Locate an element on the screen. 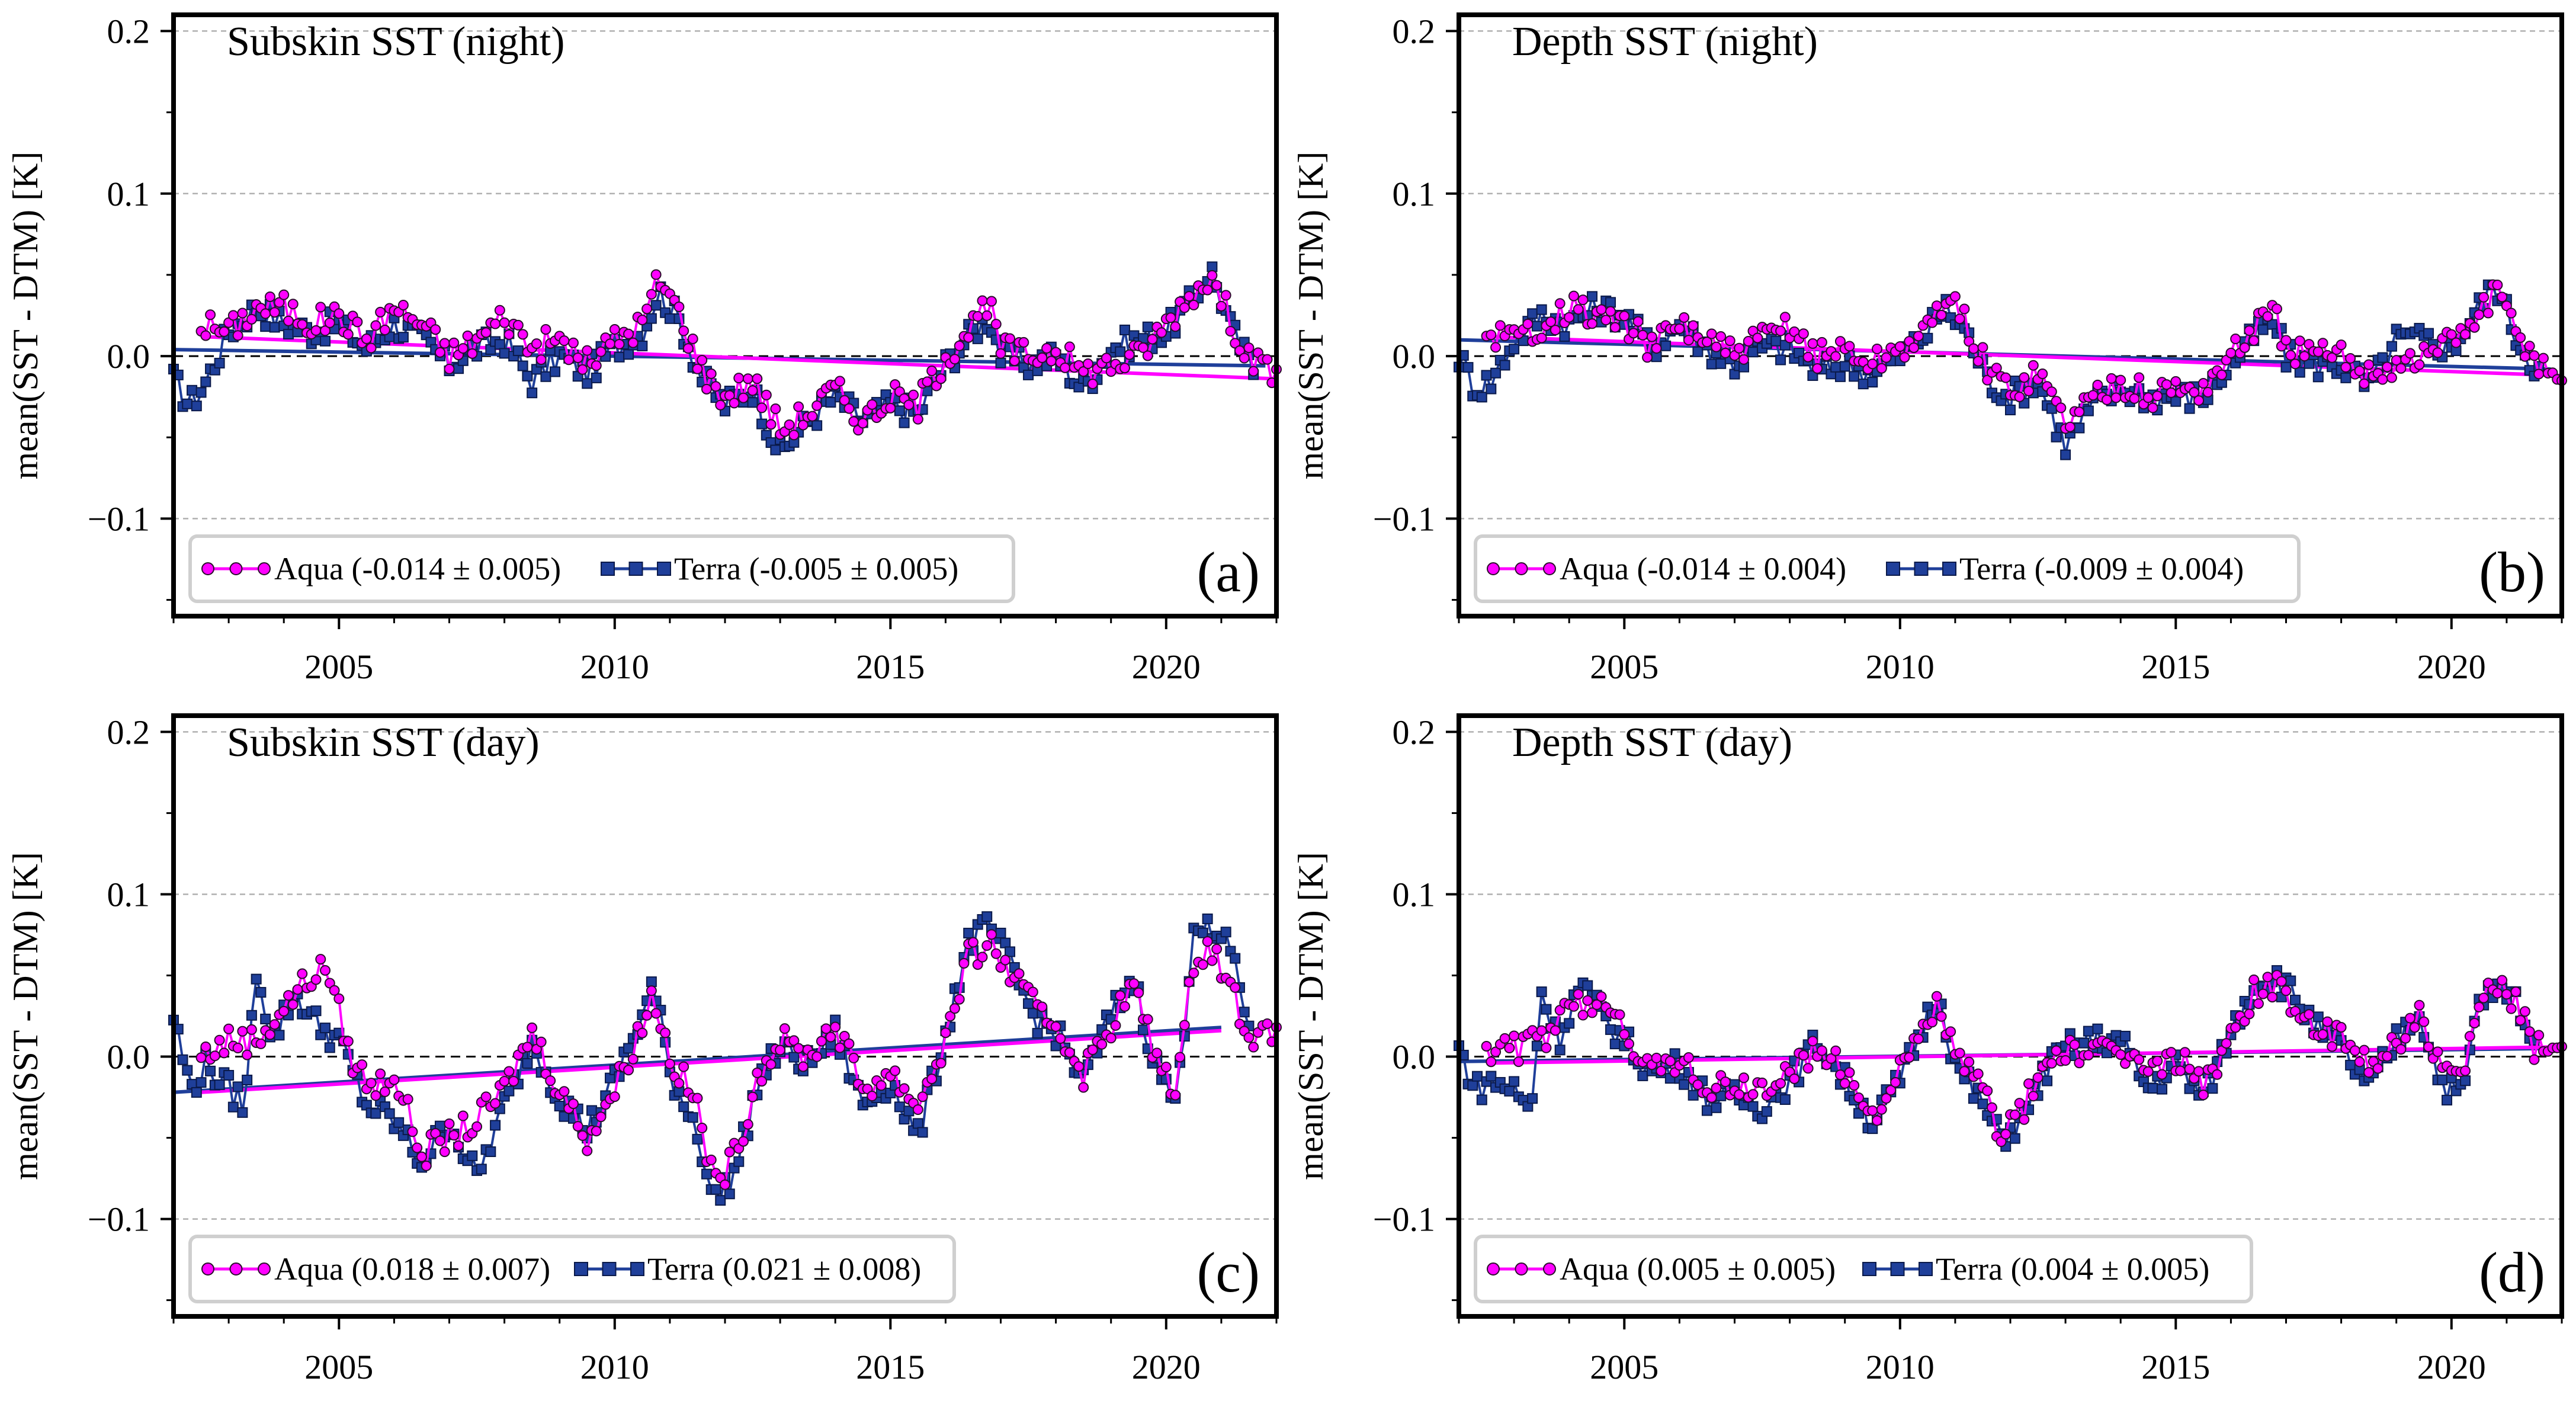 The width and height of the screenshot is (2576, 1410). terra-trend-line is located at coordinates (697, 1060).